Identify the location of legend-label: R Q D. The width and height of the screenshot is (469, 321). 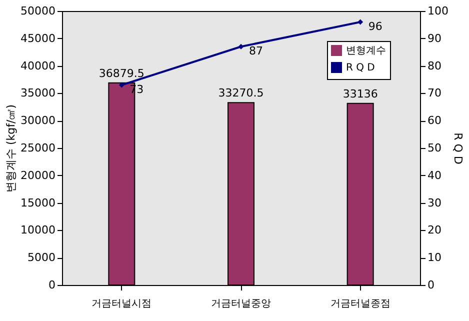
(361, 68).